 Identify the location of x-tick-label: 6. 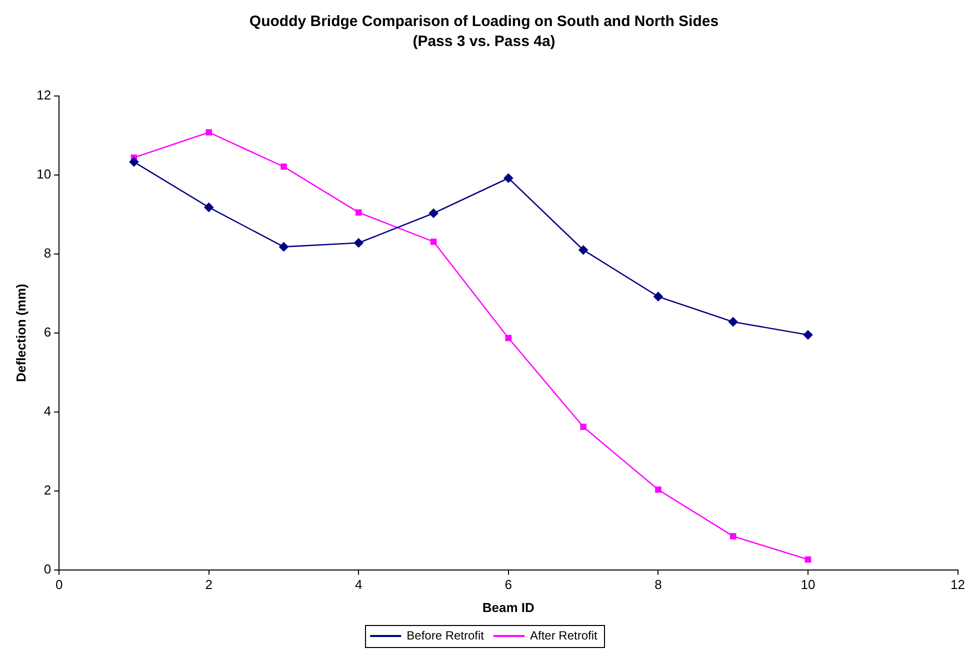
(508, 584).